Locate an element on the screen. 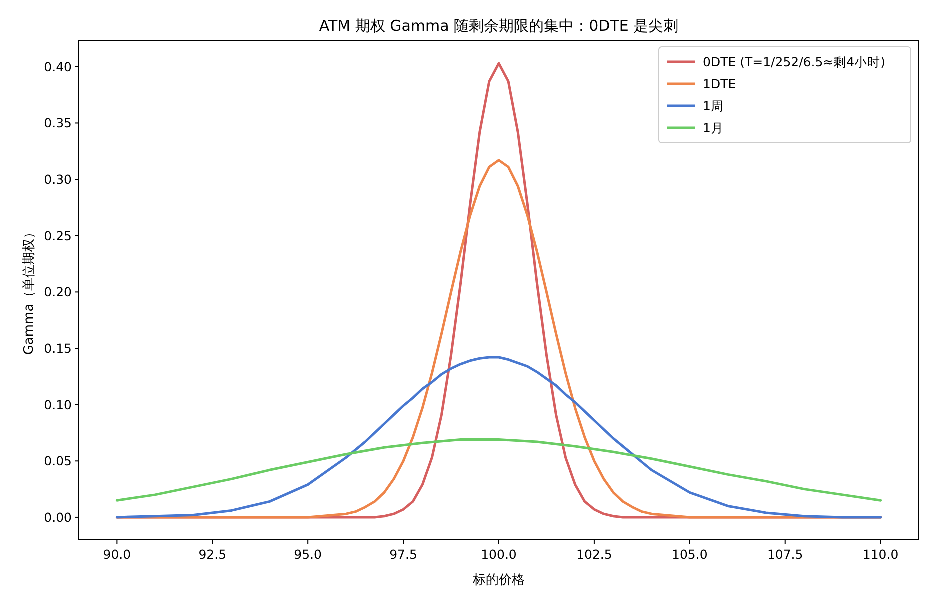 The image size is (935, 605). x-tick-label: 102.5 is located at coordinates (594, 554).